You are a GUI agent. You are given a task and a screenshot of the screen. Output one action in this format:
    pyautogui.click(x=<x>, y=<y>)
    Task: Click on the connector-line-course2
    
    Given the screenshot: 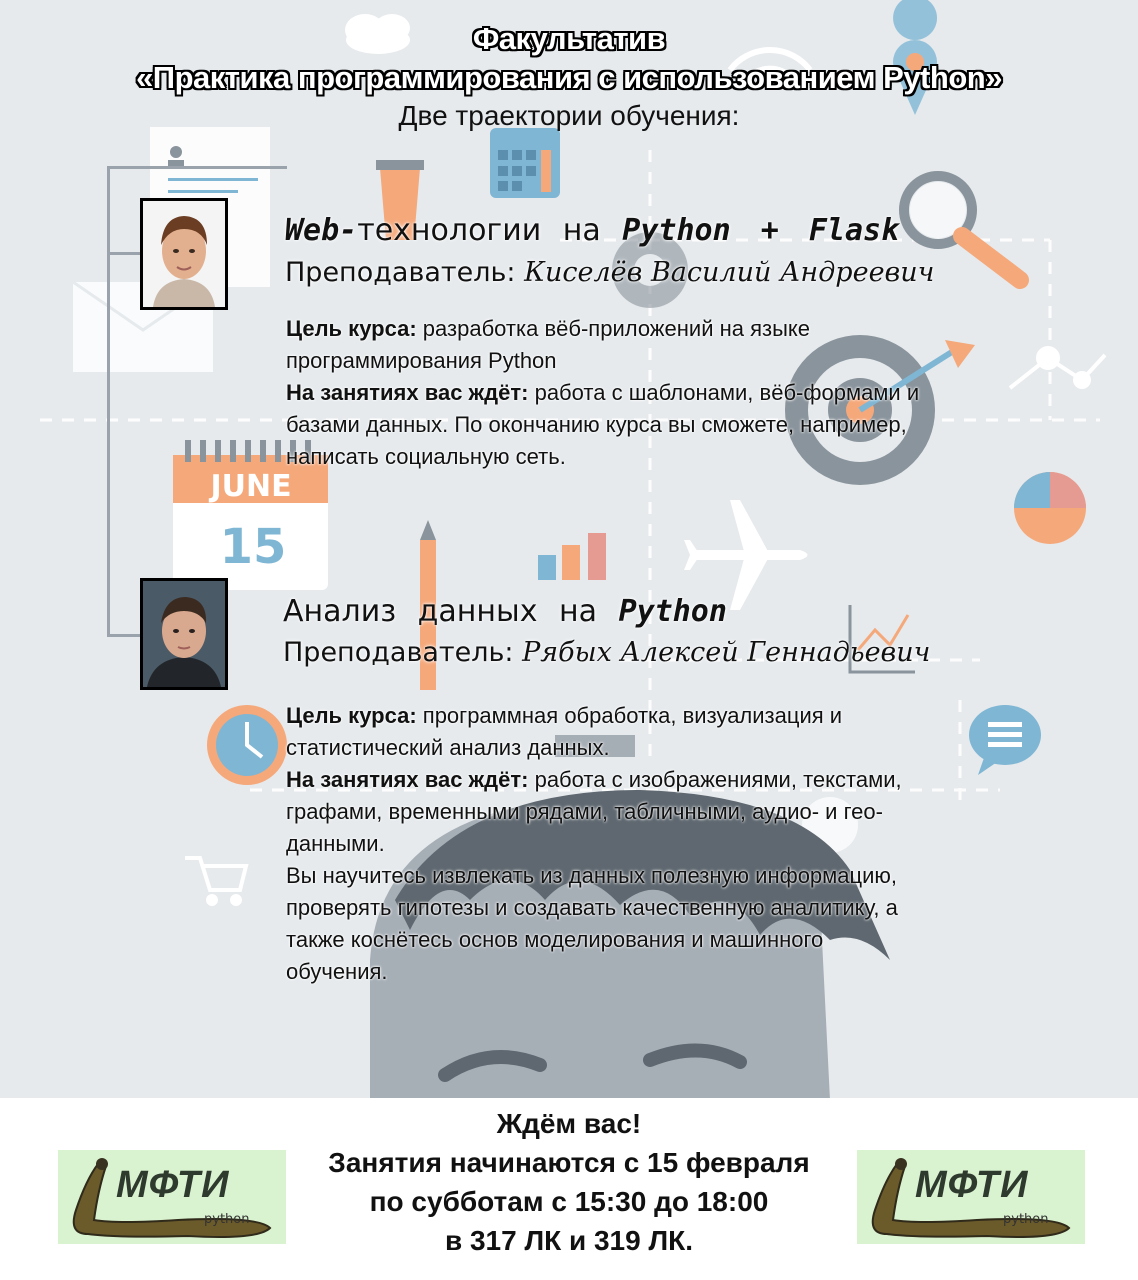 What is the action you would take?
    pyautogui.click(x=125, y=635)
    